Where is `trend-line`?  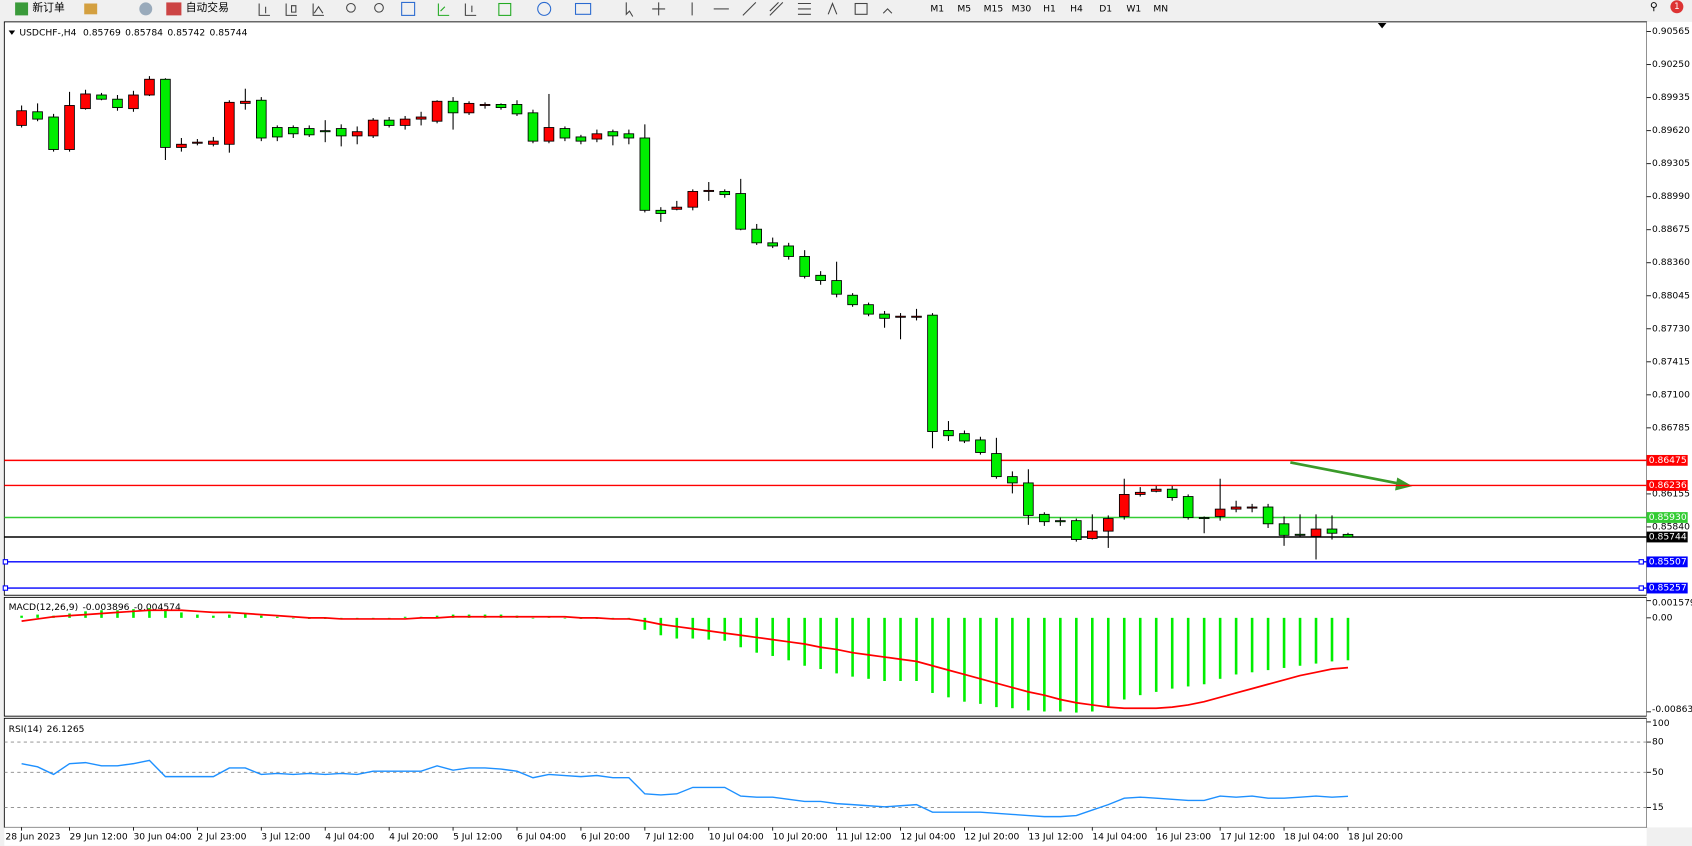 trend-line is located at coordinates (749, 9).